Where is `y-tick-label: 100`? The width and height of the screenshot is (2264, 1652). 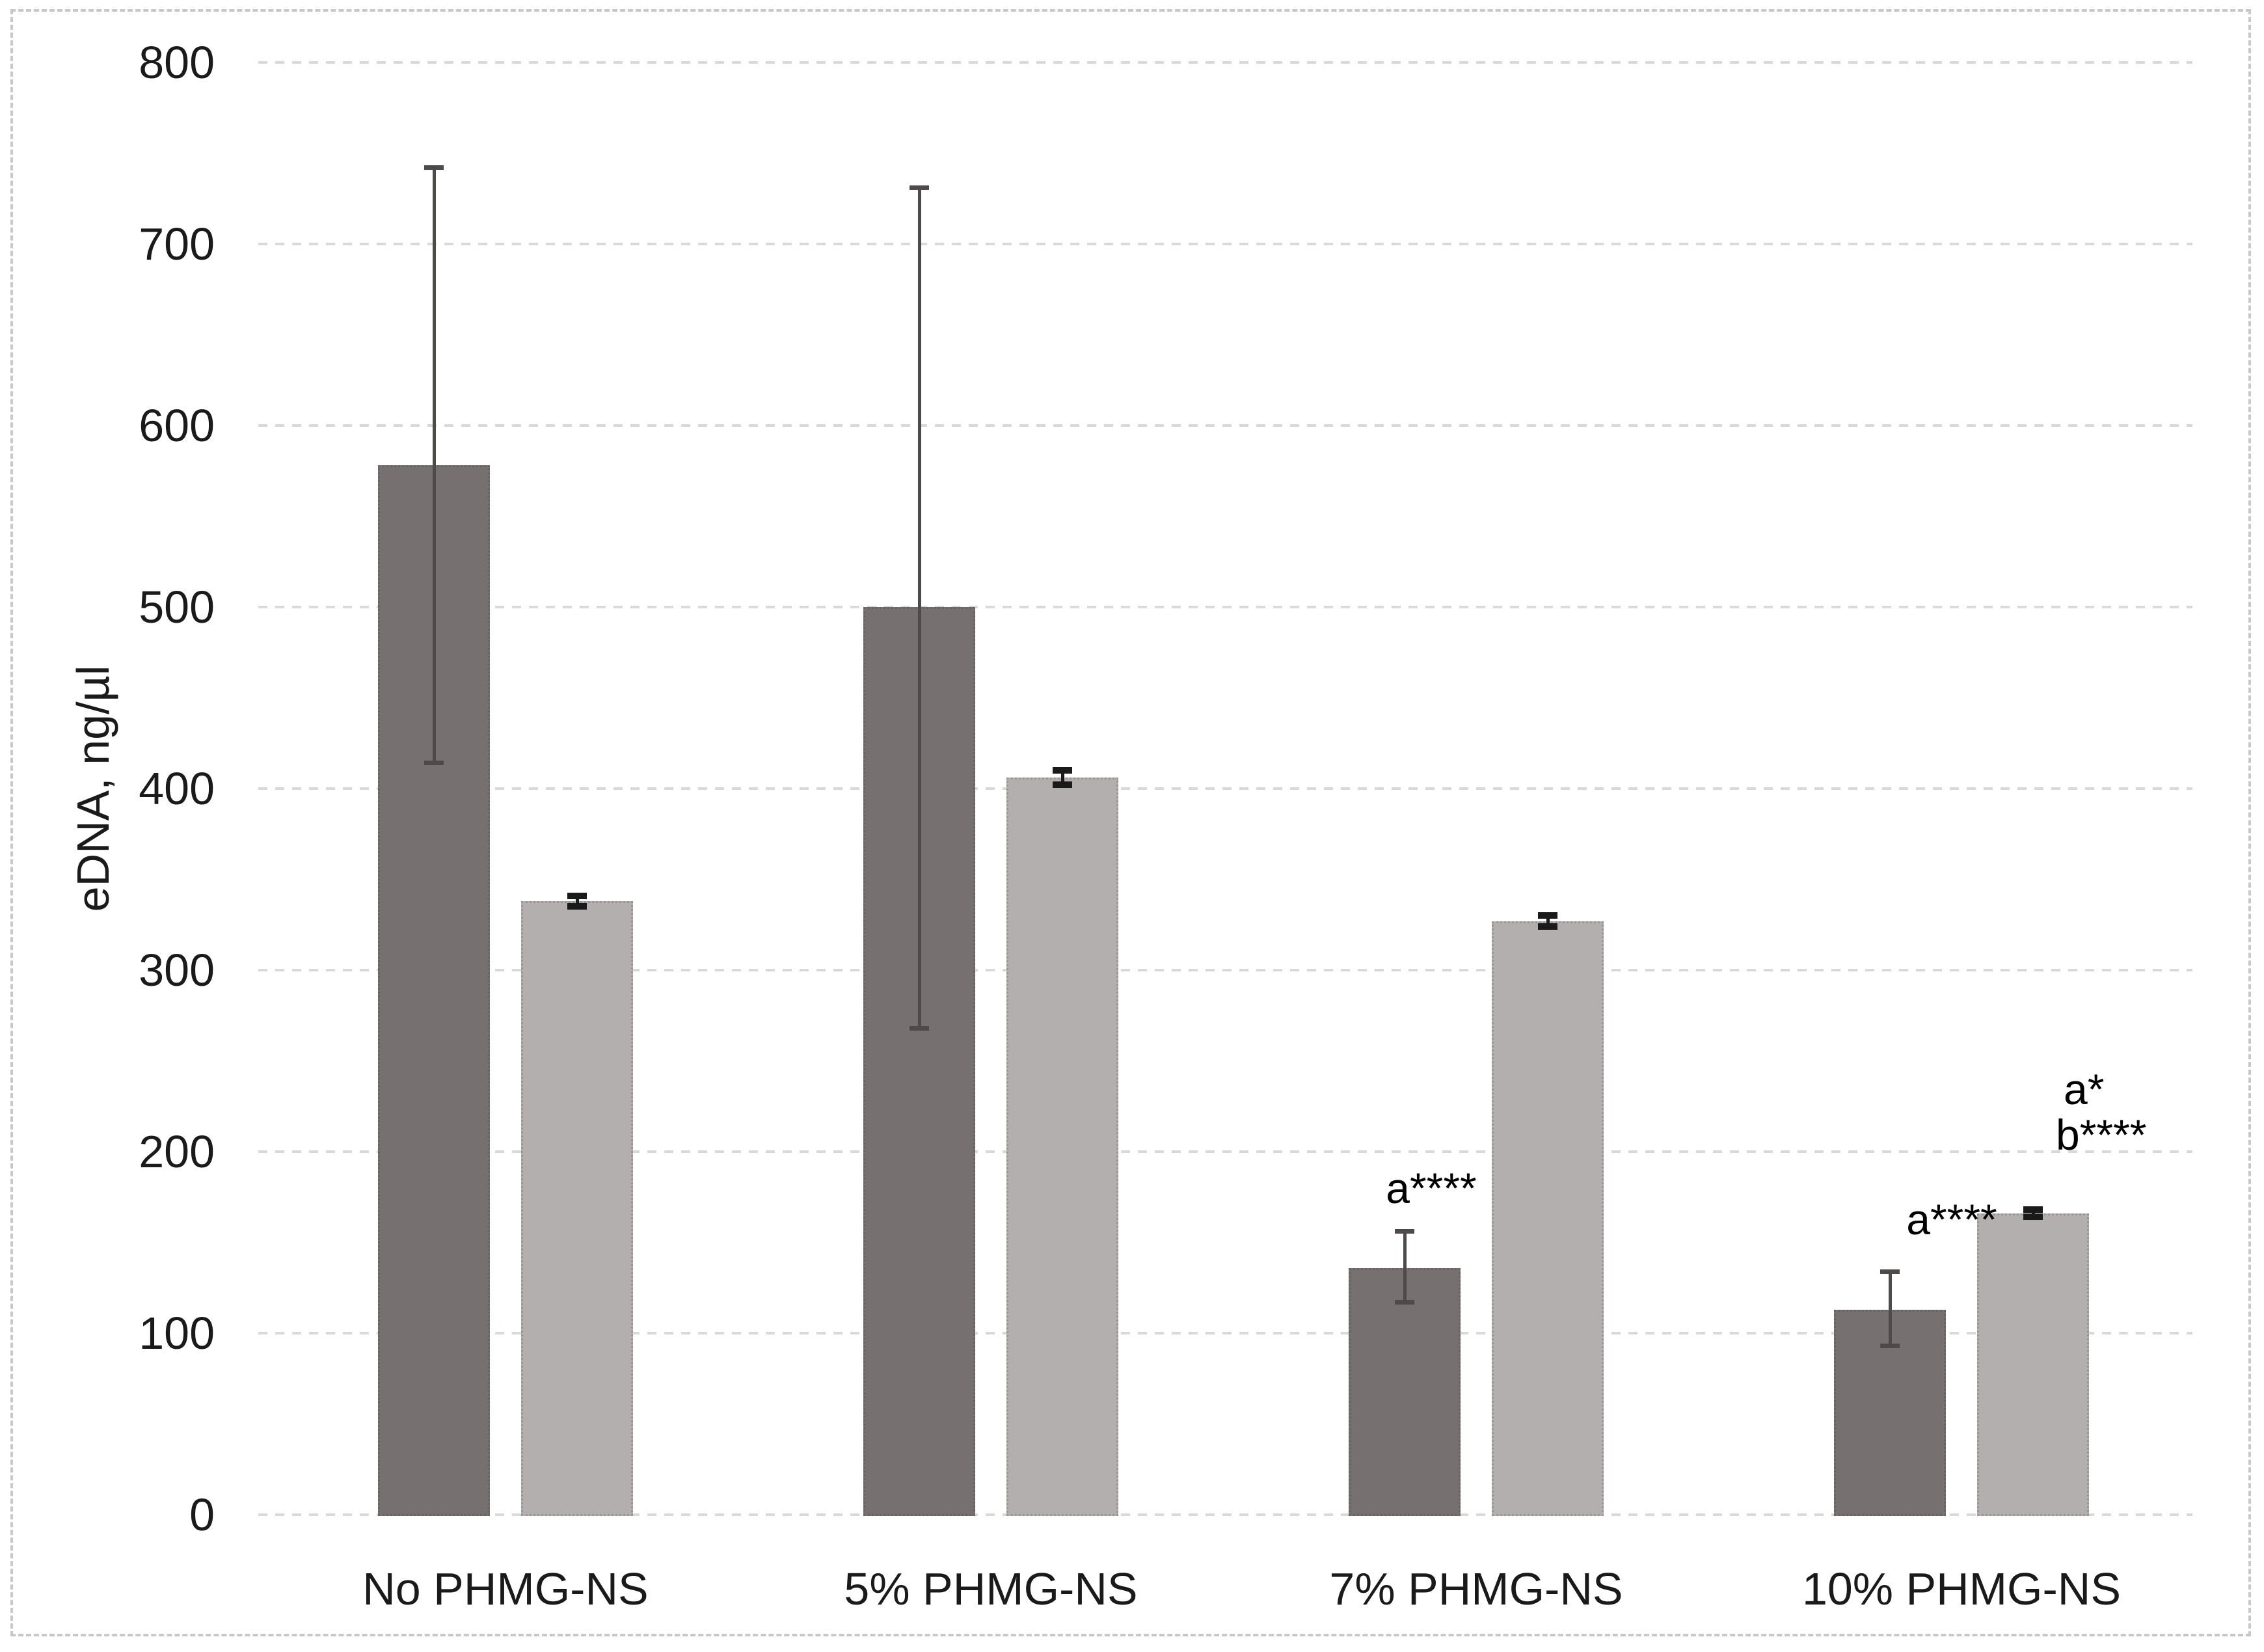 y-tick-label: 100 is located at coordinates (177, 1333).